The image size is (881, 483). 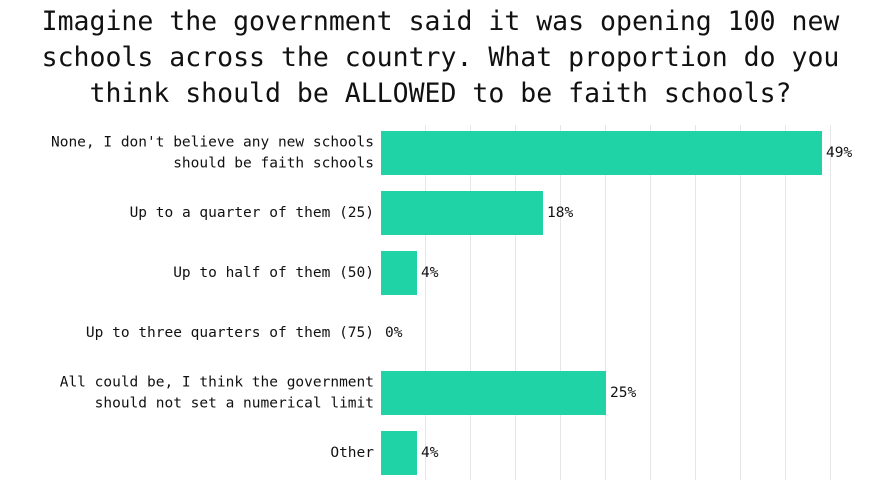 I want to click on data-label: 25%, so click(x=623, y=393).